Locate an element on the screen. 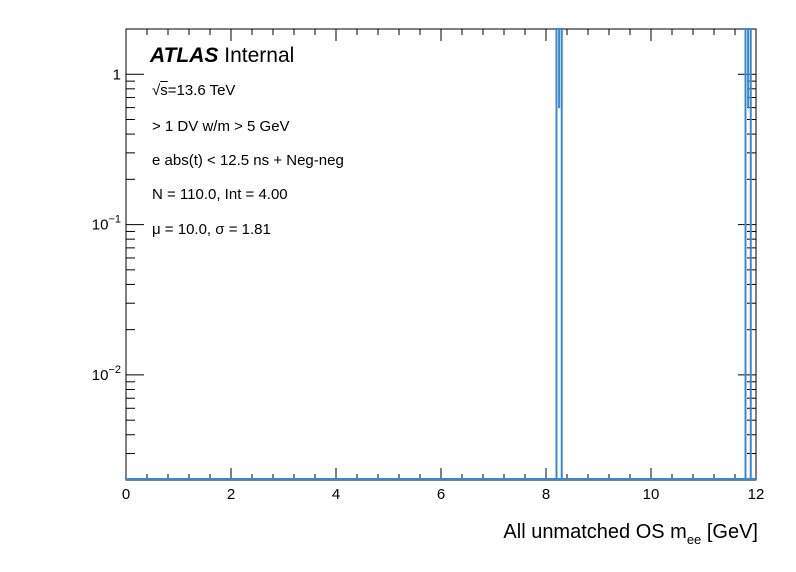 This screenshot has height=572, width=796. fit-annotation: μ = 10.0, σ = 1.81 is located at coordinates (211, 229).